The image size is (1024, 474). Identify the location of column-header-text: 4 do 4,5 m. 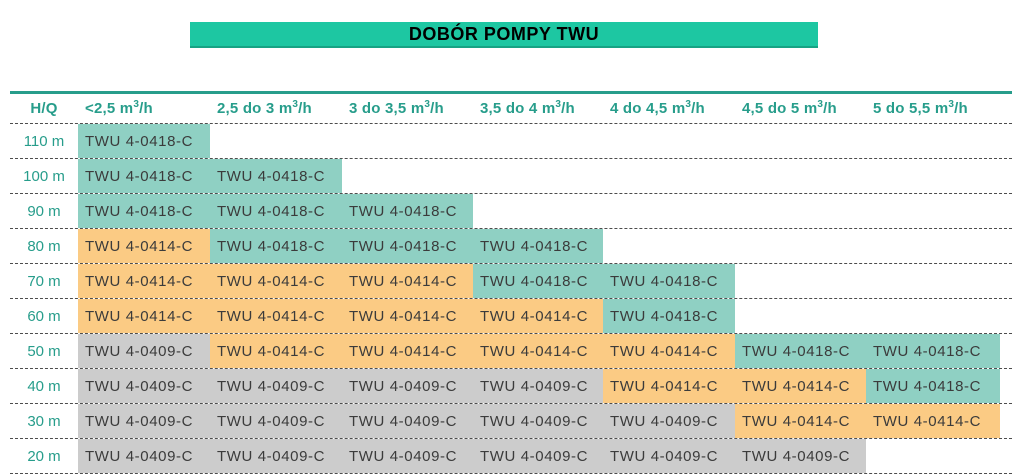
(648, 108).